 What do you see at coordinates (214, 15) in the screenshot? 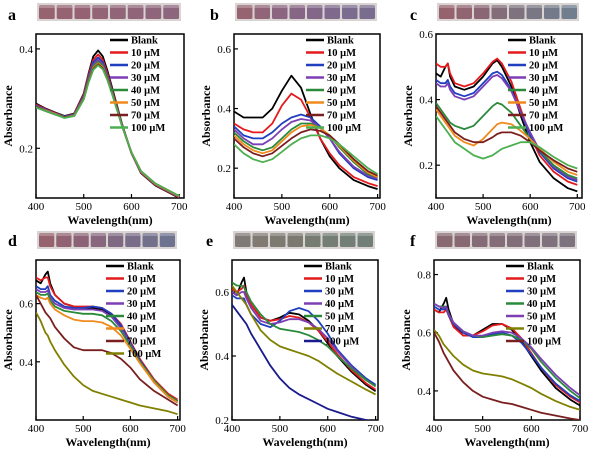
I see `panel-letter: b` at bounding box center [214, 15].